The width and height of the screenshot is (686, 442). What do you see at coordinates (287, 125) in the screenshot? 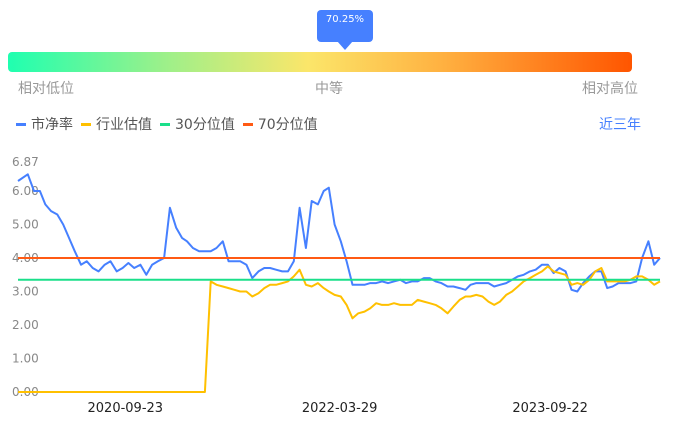
I see `legend-label: 70分位值` at bounding box center [287, 125].